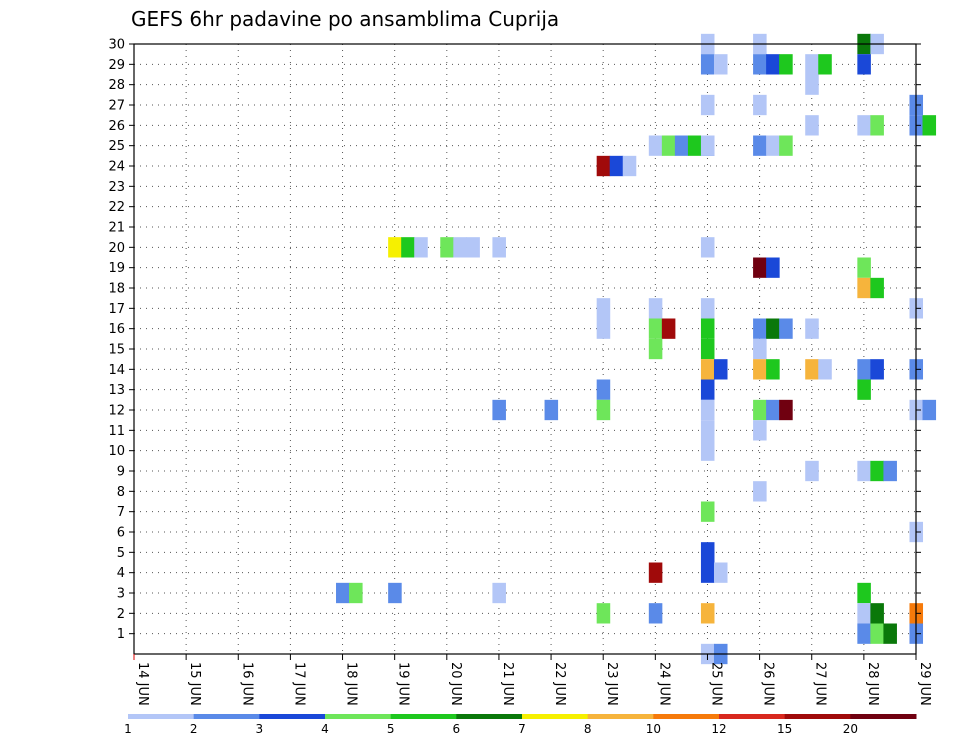 Image resolution: width=960 pixels, height=742 pixels. What do you see at coordinates (522, 729) in the screenshot?
I see `legend-label: 7` at bounding box center [522, 729].